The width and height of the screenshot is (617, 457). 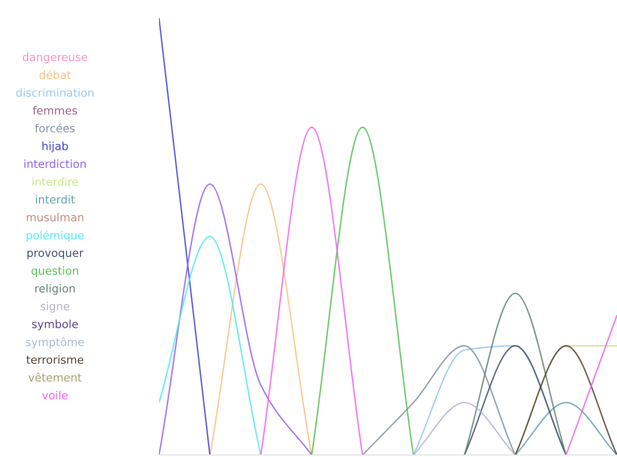 I want to click on legend-label: femmes, so click(x=54, y=110).